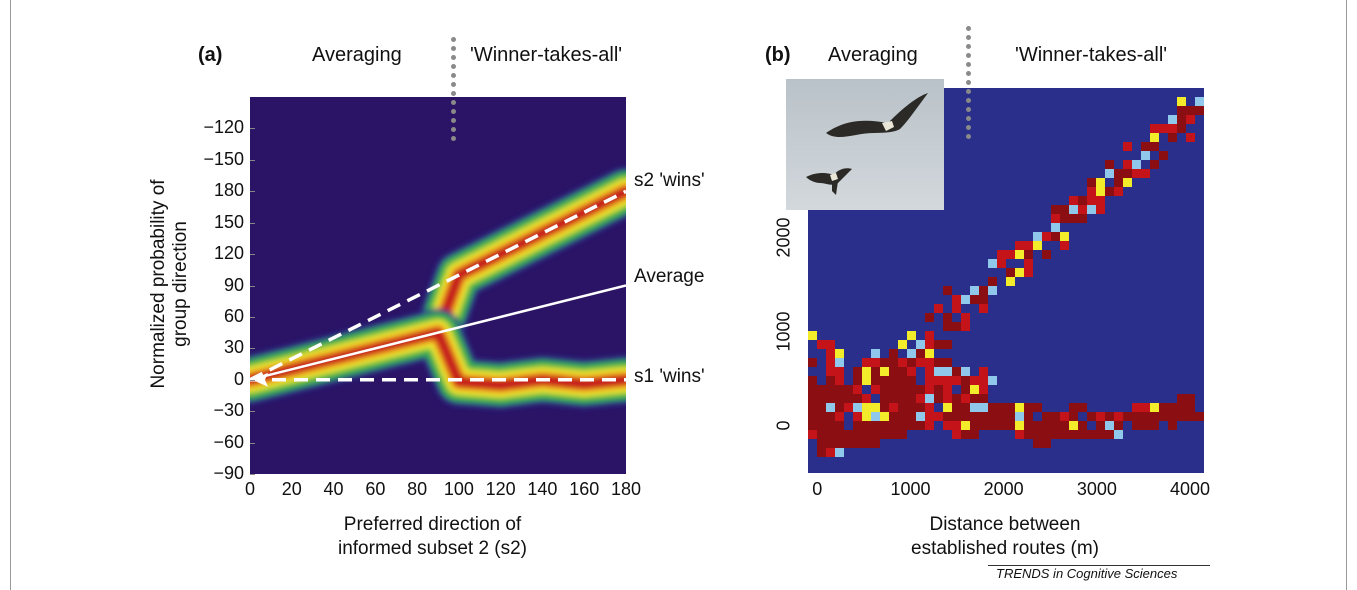 The width and height of the screenshot is (1357, 590). Describe the element at coordinates (669, 180) in the screenshot. I see `s2-wins-label: s2 'wins'` at that location.